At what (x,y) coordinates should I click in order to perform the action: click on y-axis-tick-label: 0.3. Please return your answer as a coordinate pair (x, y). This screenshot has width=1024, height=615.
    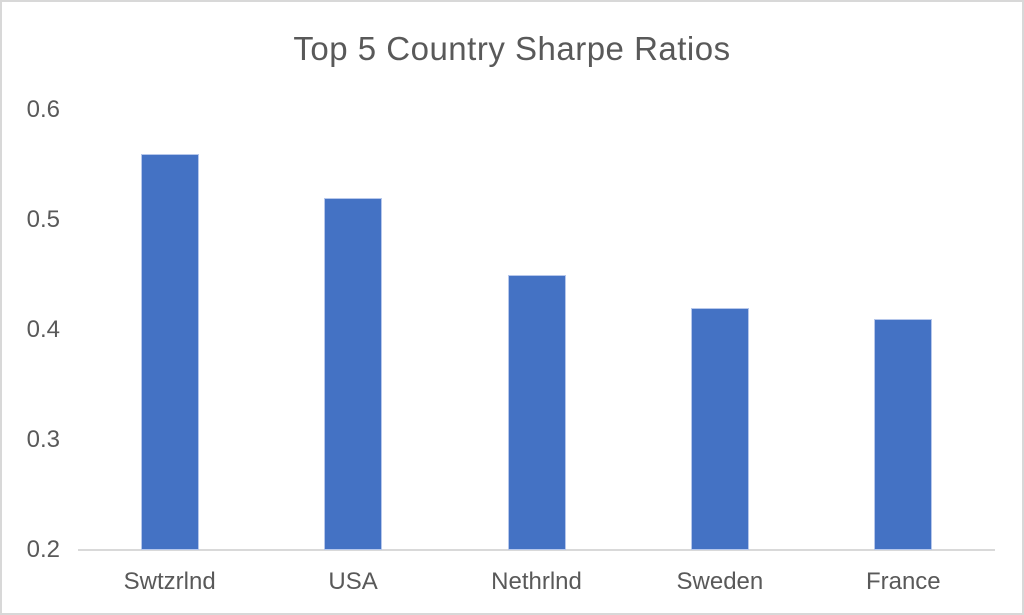
    Looking at the image, I should click on (43, 439).